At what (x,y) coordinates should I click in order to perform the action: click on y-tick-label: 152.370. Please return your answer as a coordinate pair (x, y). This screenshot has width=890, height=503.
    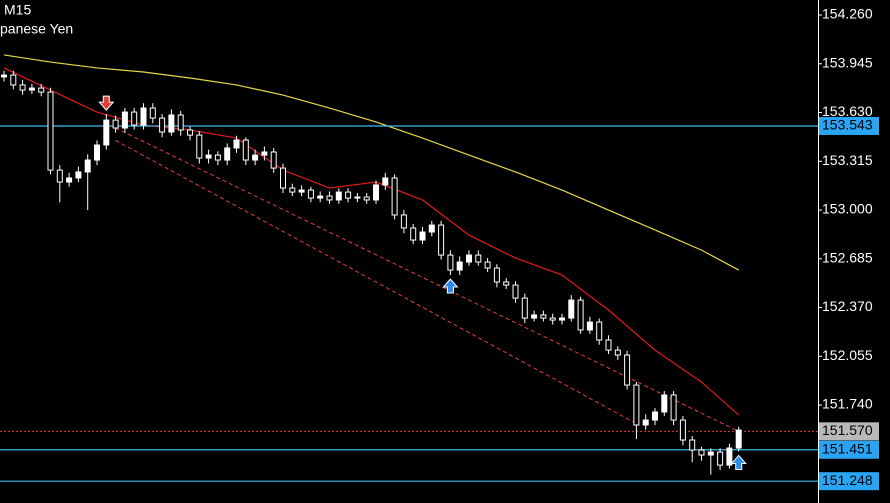
    Looking at the image, I should click on (847, 306).